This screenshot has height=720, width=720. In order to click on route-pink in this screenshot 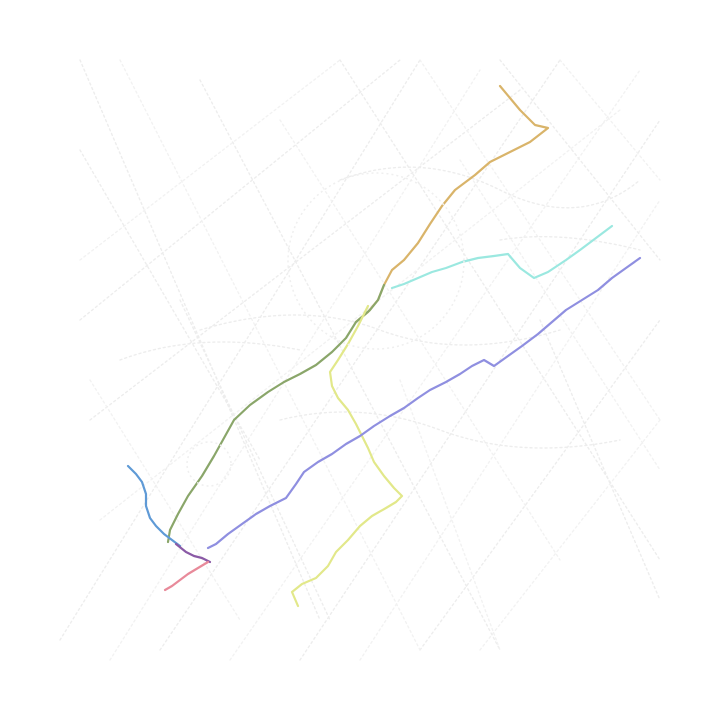, I will do `click(186, 576)`.